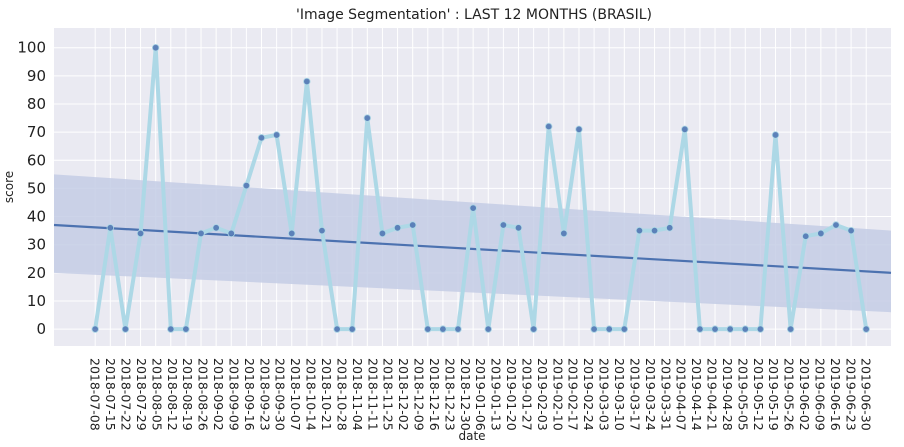 The height and width of the screenshot is (447, 904). I want to click on x-tick-label: 2018-08-05, so click(156, 394).